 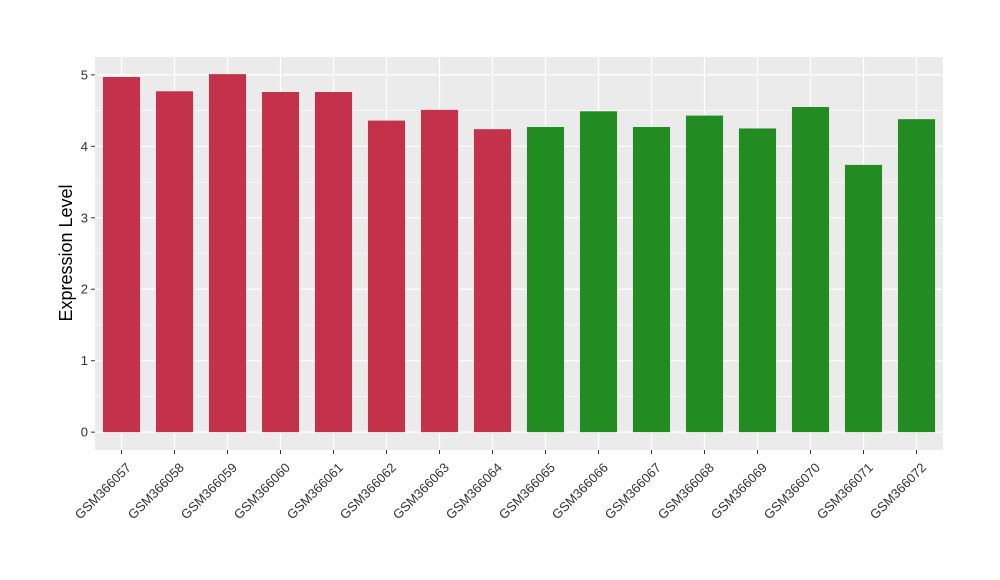 What do you see at coordinates (84, 217) in the screenshot?
I see `y-tick-label: 3` at bounding box center [84, 217].